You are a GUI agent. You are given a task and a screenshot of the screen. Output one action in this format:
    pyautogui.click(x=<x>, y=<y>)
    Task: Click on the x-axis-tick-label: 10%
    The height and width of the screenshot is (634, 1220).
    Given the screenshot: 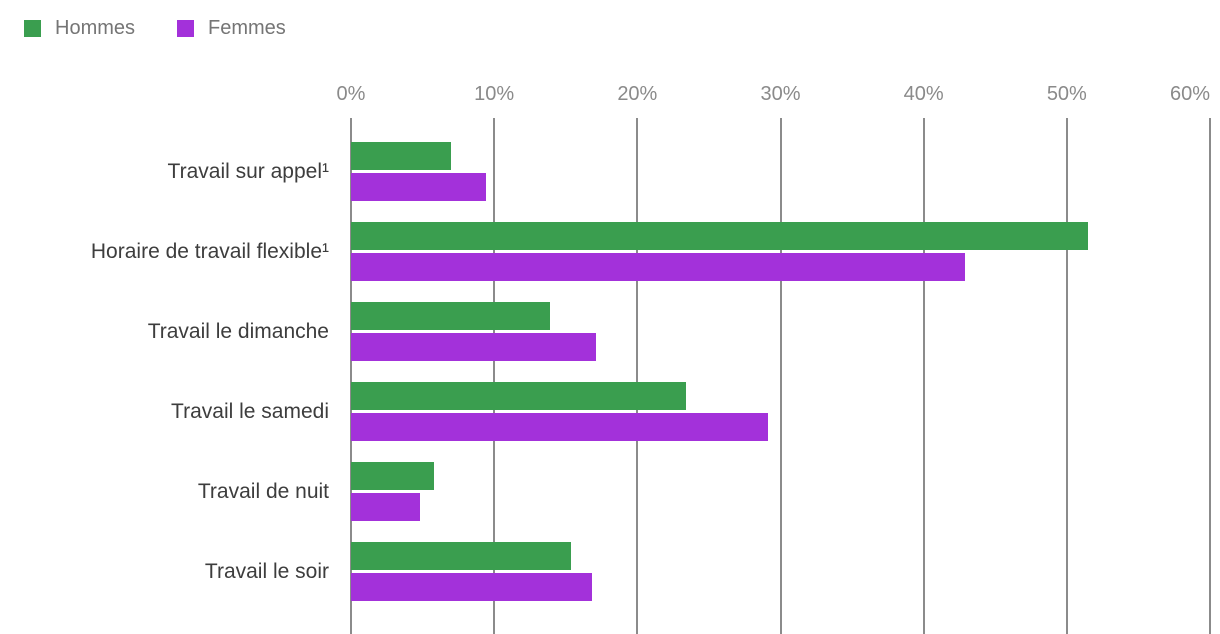 What is the action you would take?
    pyautogui.click(x=494, y=94)
    